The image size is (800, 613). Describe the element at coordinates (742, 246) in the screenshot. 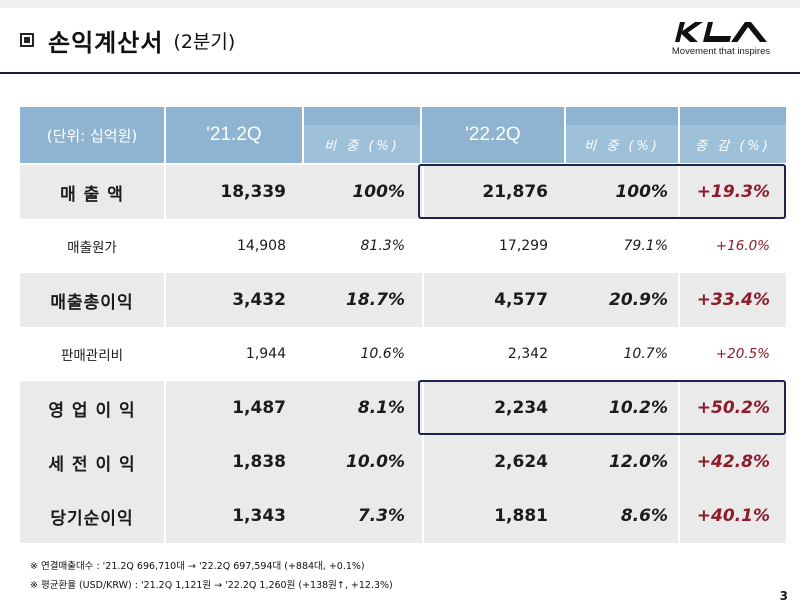

I see `change-value: +16.0%` at that location.